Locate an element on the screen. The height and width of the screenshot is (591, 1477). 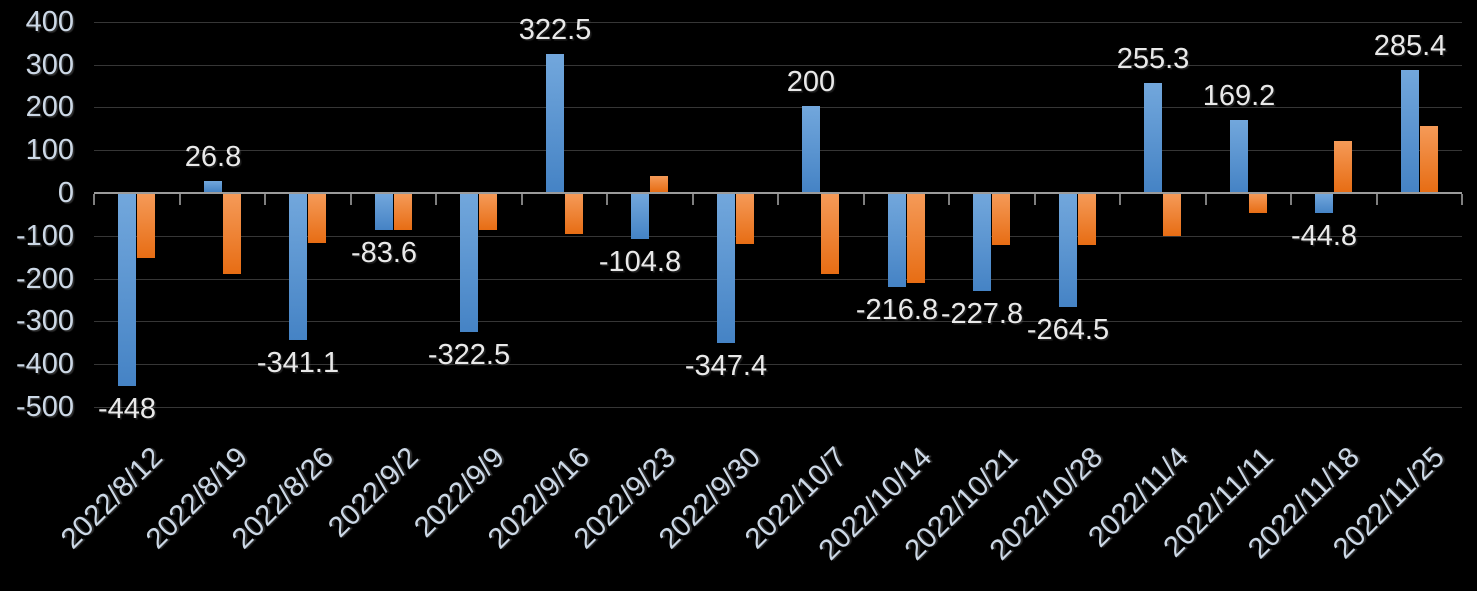
y-tick-label: 200 is located at coordinates (49, 107).